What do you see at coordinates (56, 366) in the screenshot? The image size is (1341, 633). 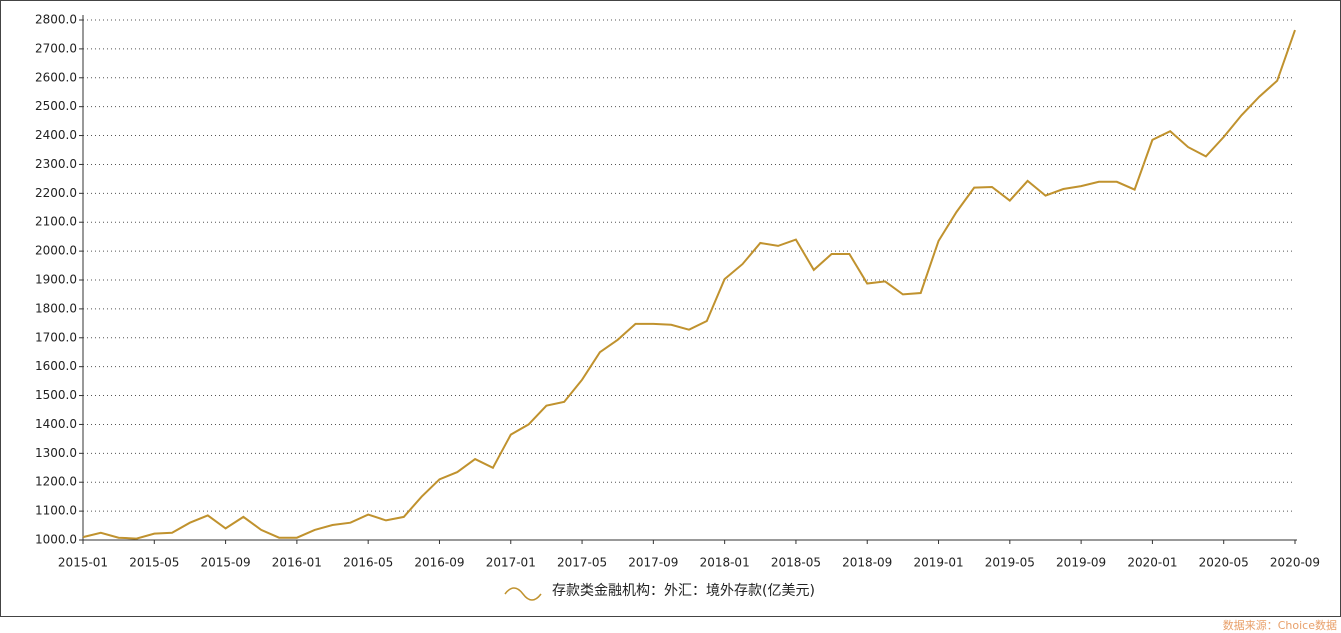 I see `y-tick-label: 1600.0` at bounding box center [56, 366].